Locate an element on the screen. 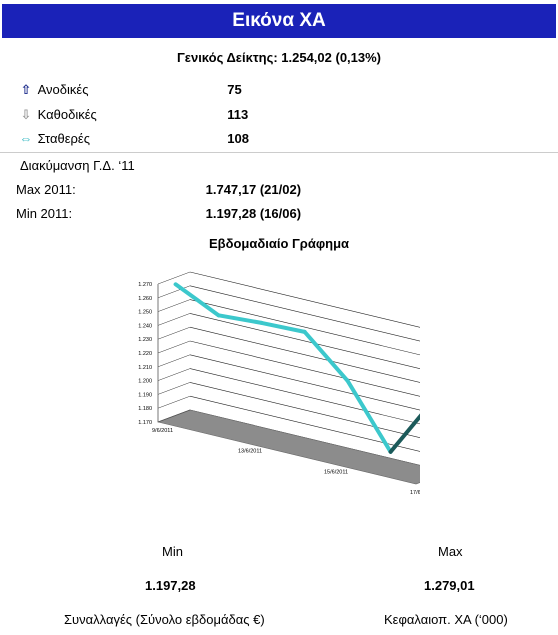  y-tick-label: 1.180 is located at coordinates (145, 409).